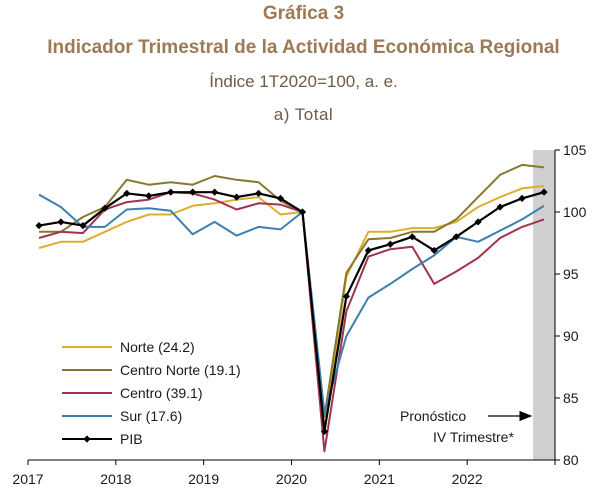 Image resolution: width=607 pixels, height=496 pixels. Describe the element at coordinates (575, 150) in the screenshot. I see `y-tick-label: 105` at that location.